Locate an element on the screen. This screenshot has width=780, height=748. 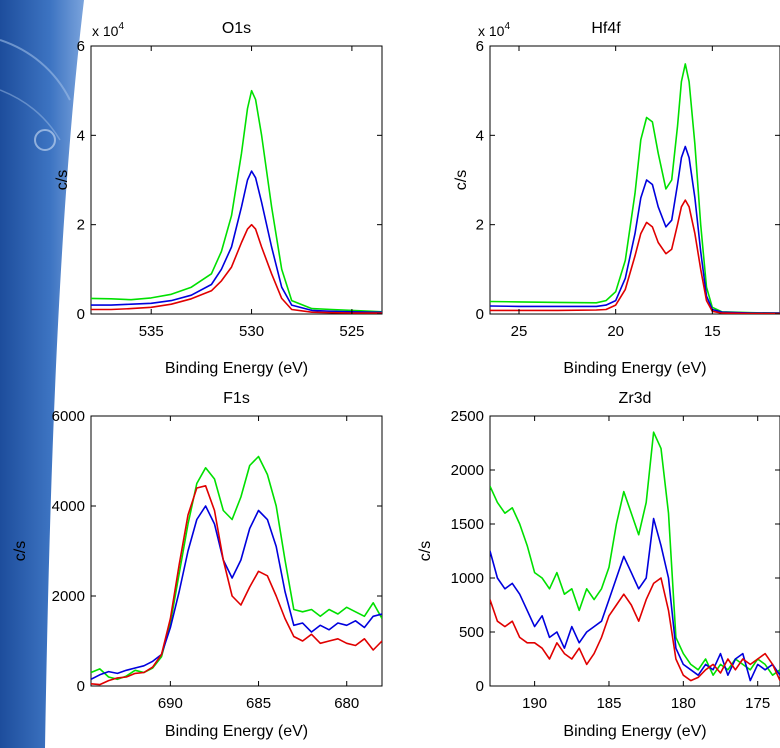
chart-title: Hf4f is located at coordinates (606, 28).